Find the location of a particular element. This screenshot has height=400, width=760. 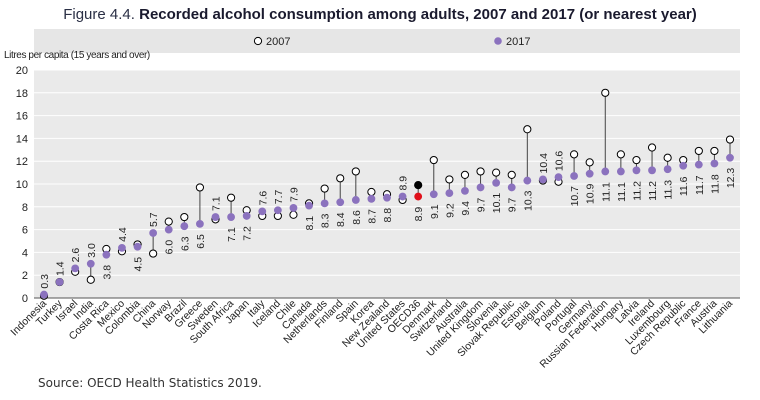

figure-label: Figure 4.4. is located at coordinates (99, 14).